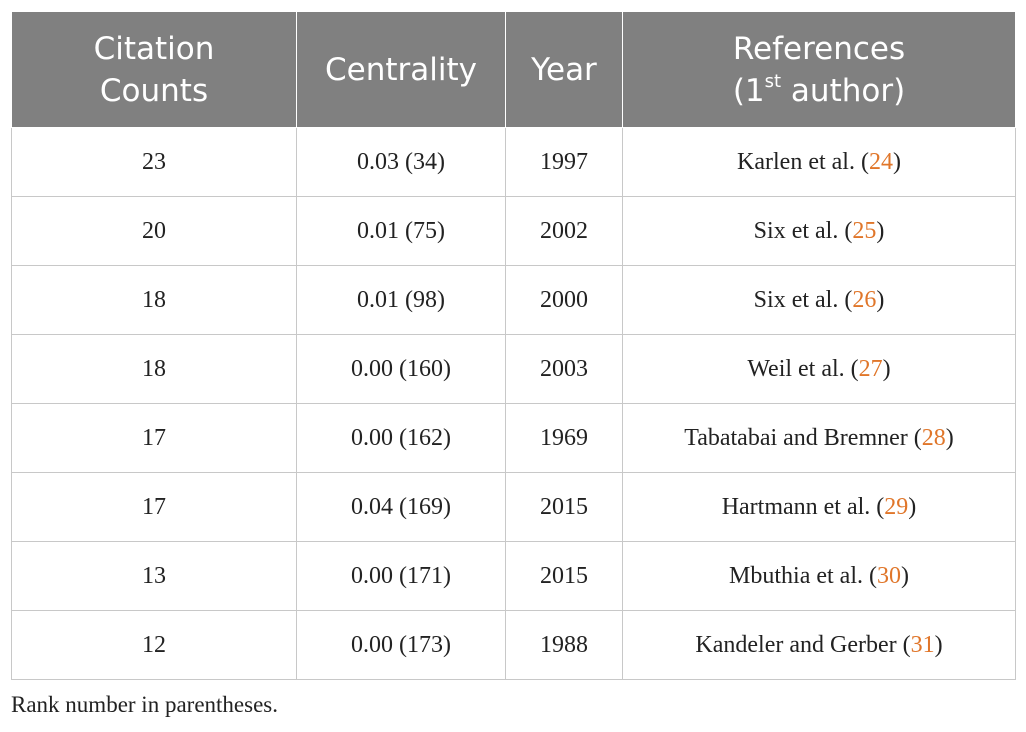  Describe the element at coordinates (564, 231) in the screenshot. I see `table-cell: 2002` at that location.